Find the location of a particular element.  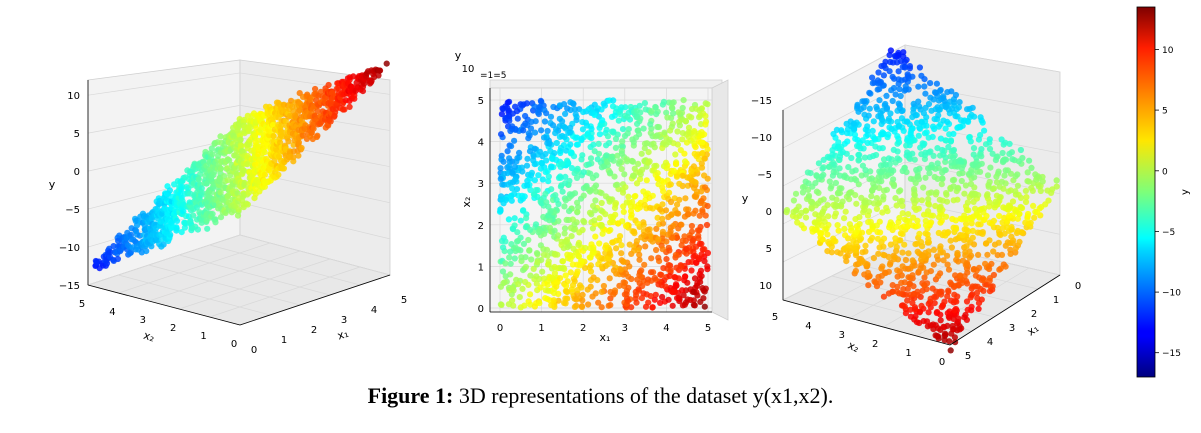

right-z-tick: 5 is located at coordinates (769, 249).